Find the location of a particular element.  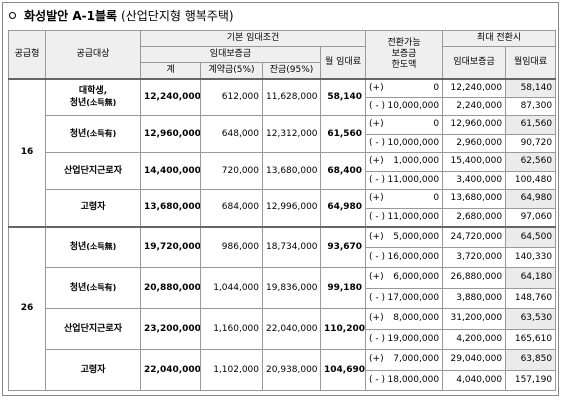

header-cell: 월임대료 is located at coordinates (531, 62).